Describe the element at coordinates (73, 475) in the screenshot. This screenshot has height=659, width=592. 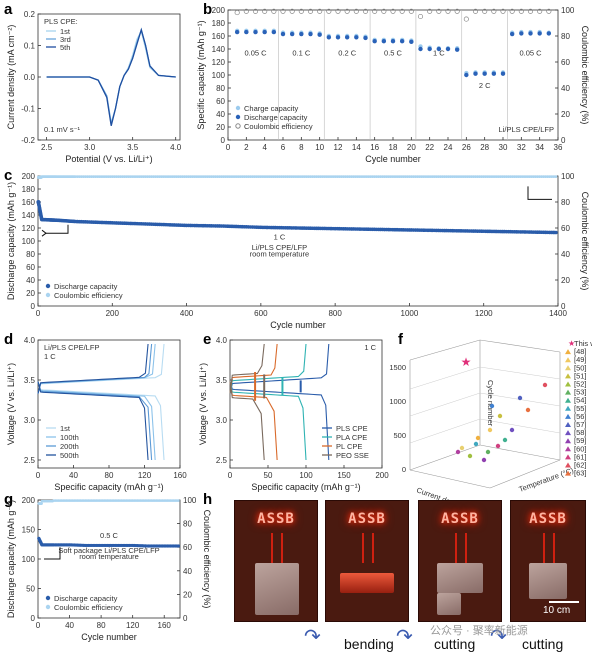
I see `x-tick-label: 40` at that location.